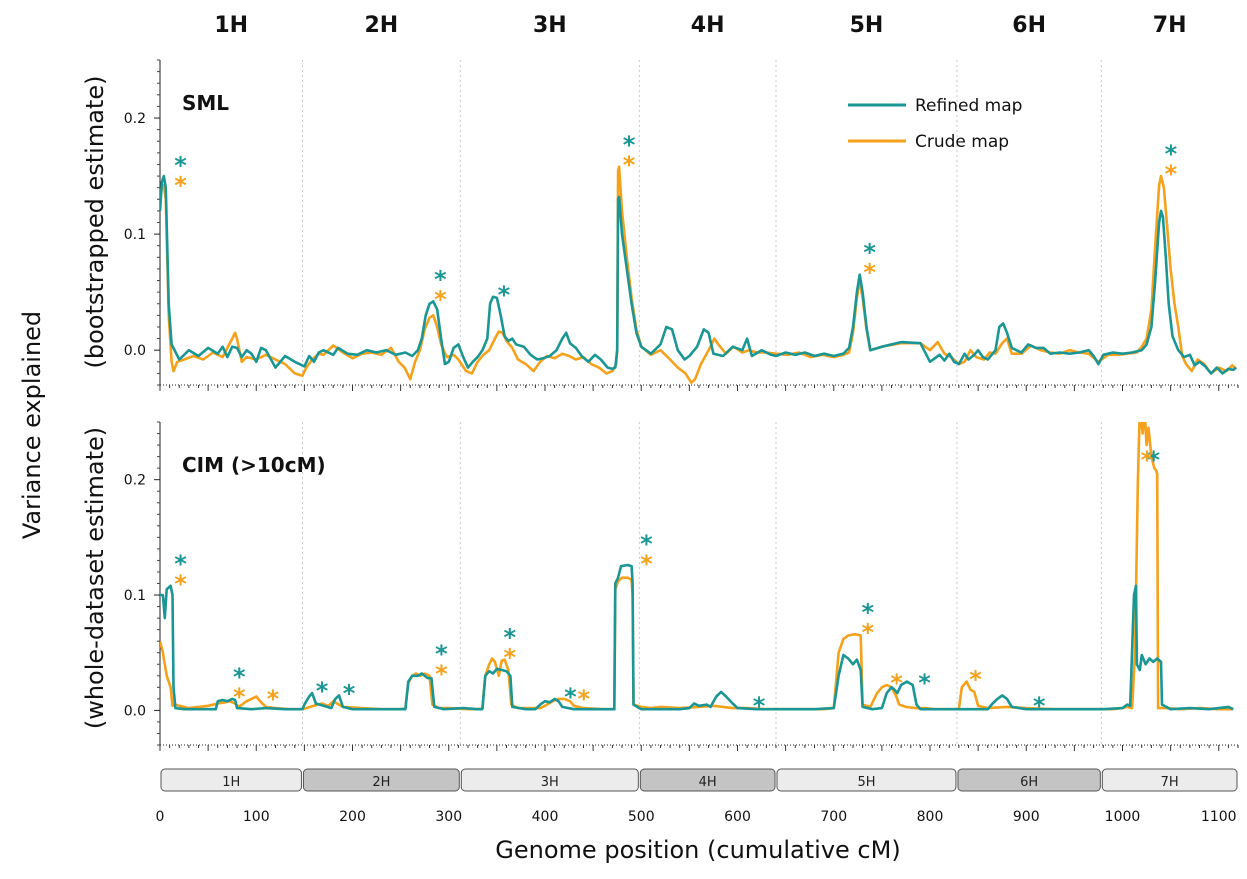  Describe the element at coordinates (962, 142) in the screenshot. I see `legend-label-crude: Crude map` at that location.